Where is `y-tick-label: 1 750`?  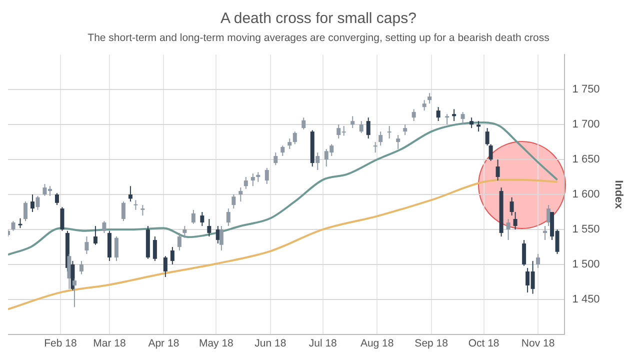 y-tick-label: 1 750 is located at coordinates (586, 90).